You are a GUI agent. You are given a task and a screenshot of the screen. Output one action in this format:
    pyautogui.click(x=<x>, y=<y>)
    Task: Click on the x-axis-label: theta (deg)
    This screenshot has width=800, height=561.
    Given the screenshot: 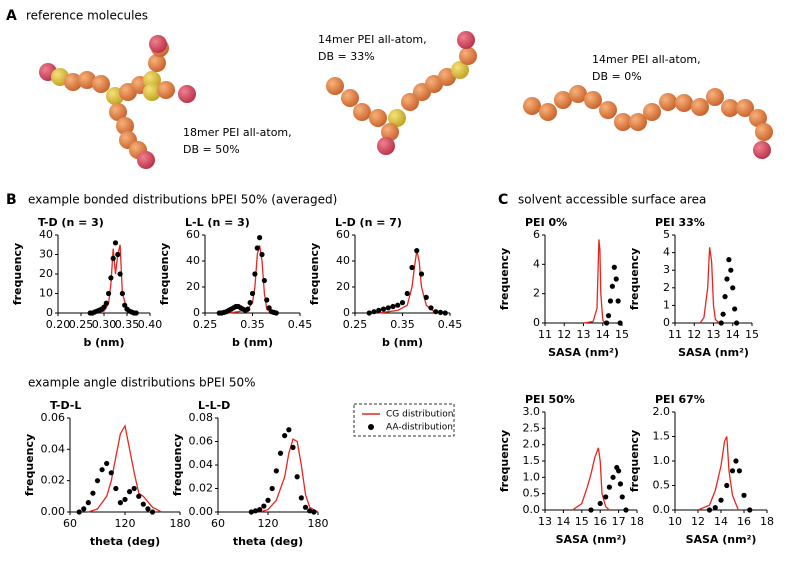 What is the action you would take?
    pyautogui.click(x=125, y=541)
    